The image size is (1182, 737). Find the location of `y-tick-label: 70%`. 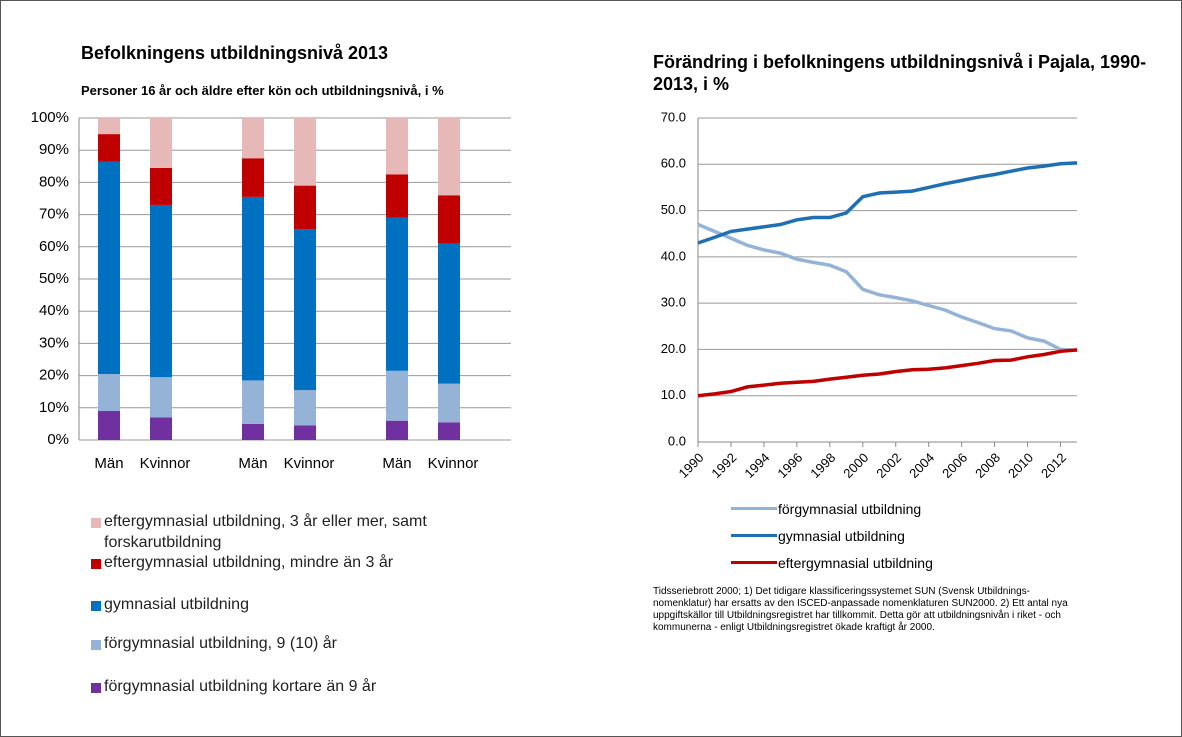

y-tick-label: 70% is located at coordinates (54, 214).